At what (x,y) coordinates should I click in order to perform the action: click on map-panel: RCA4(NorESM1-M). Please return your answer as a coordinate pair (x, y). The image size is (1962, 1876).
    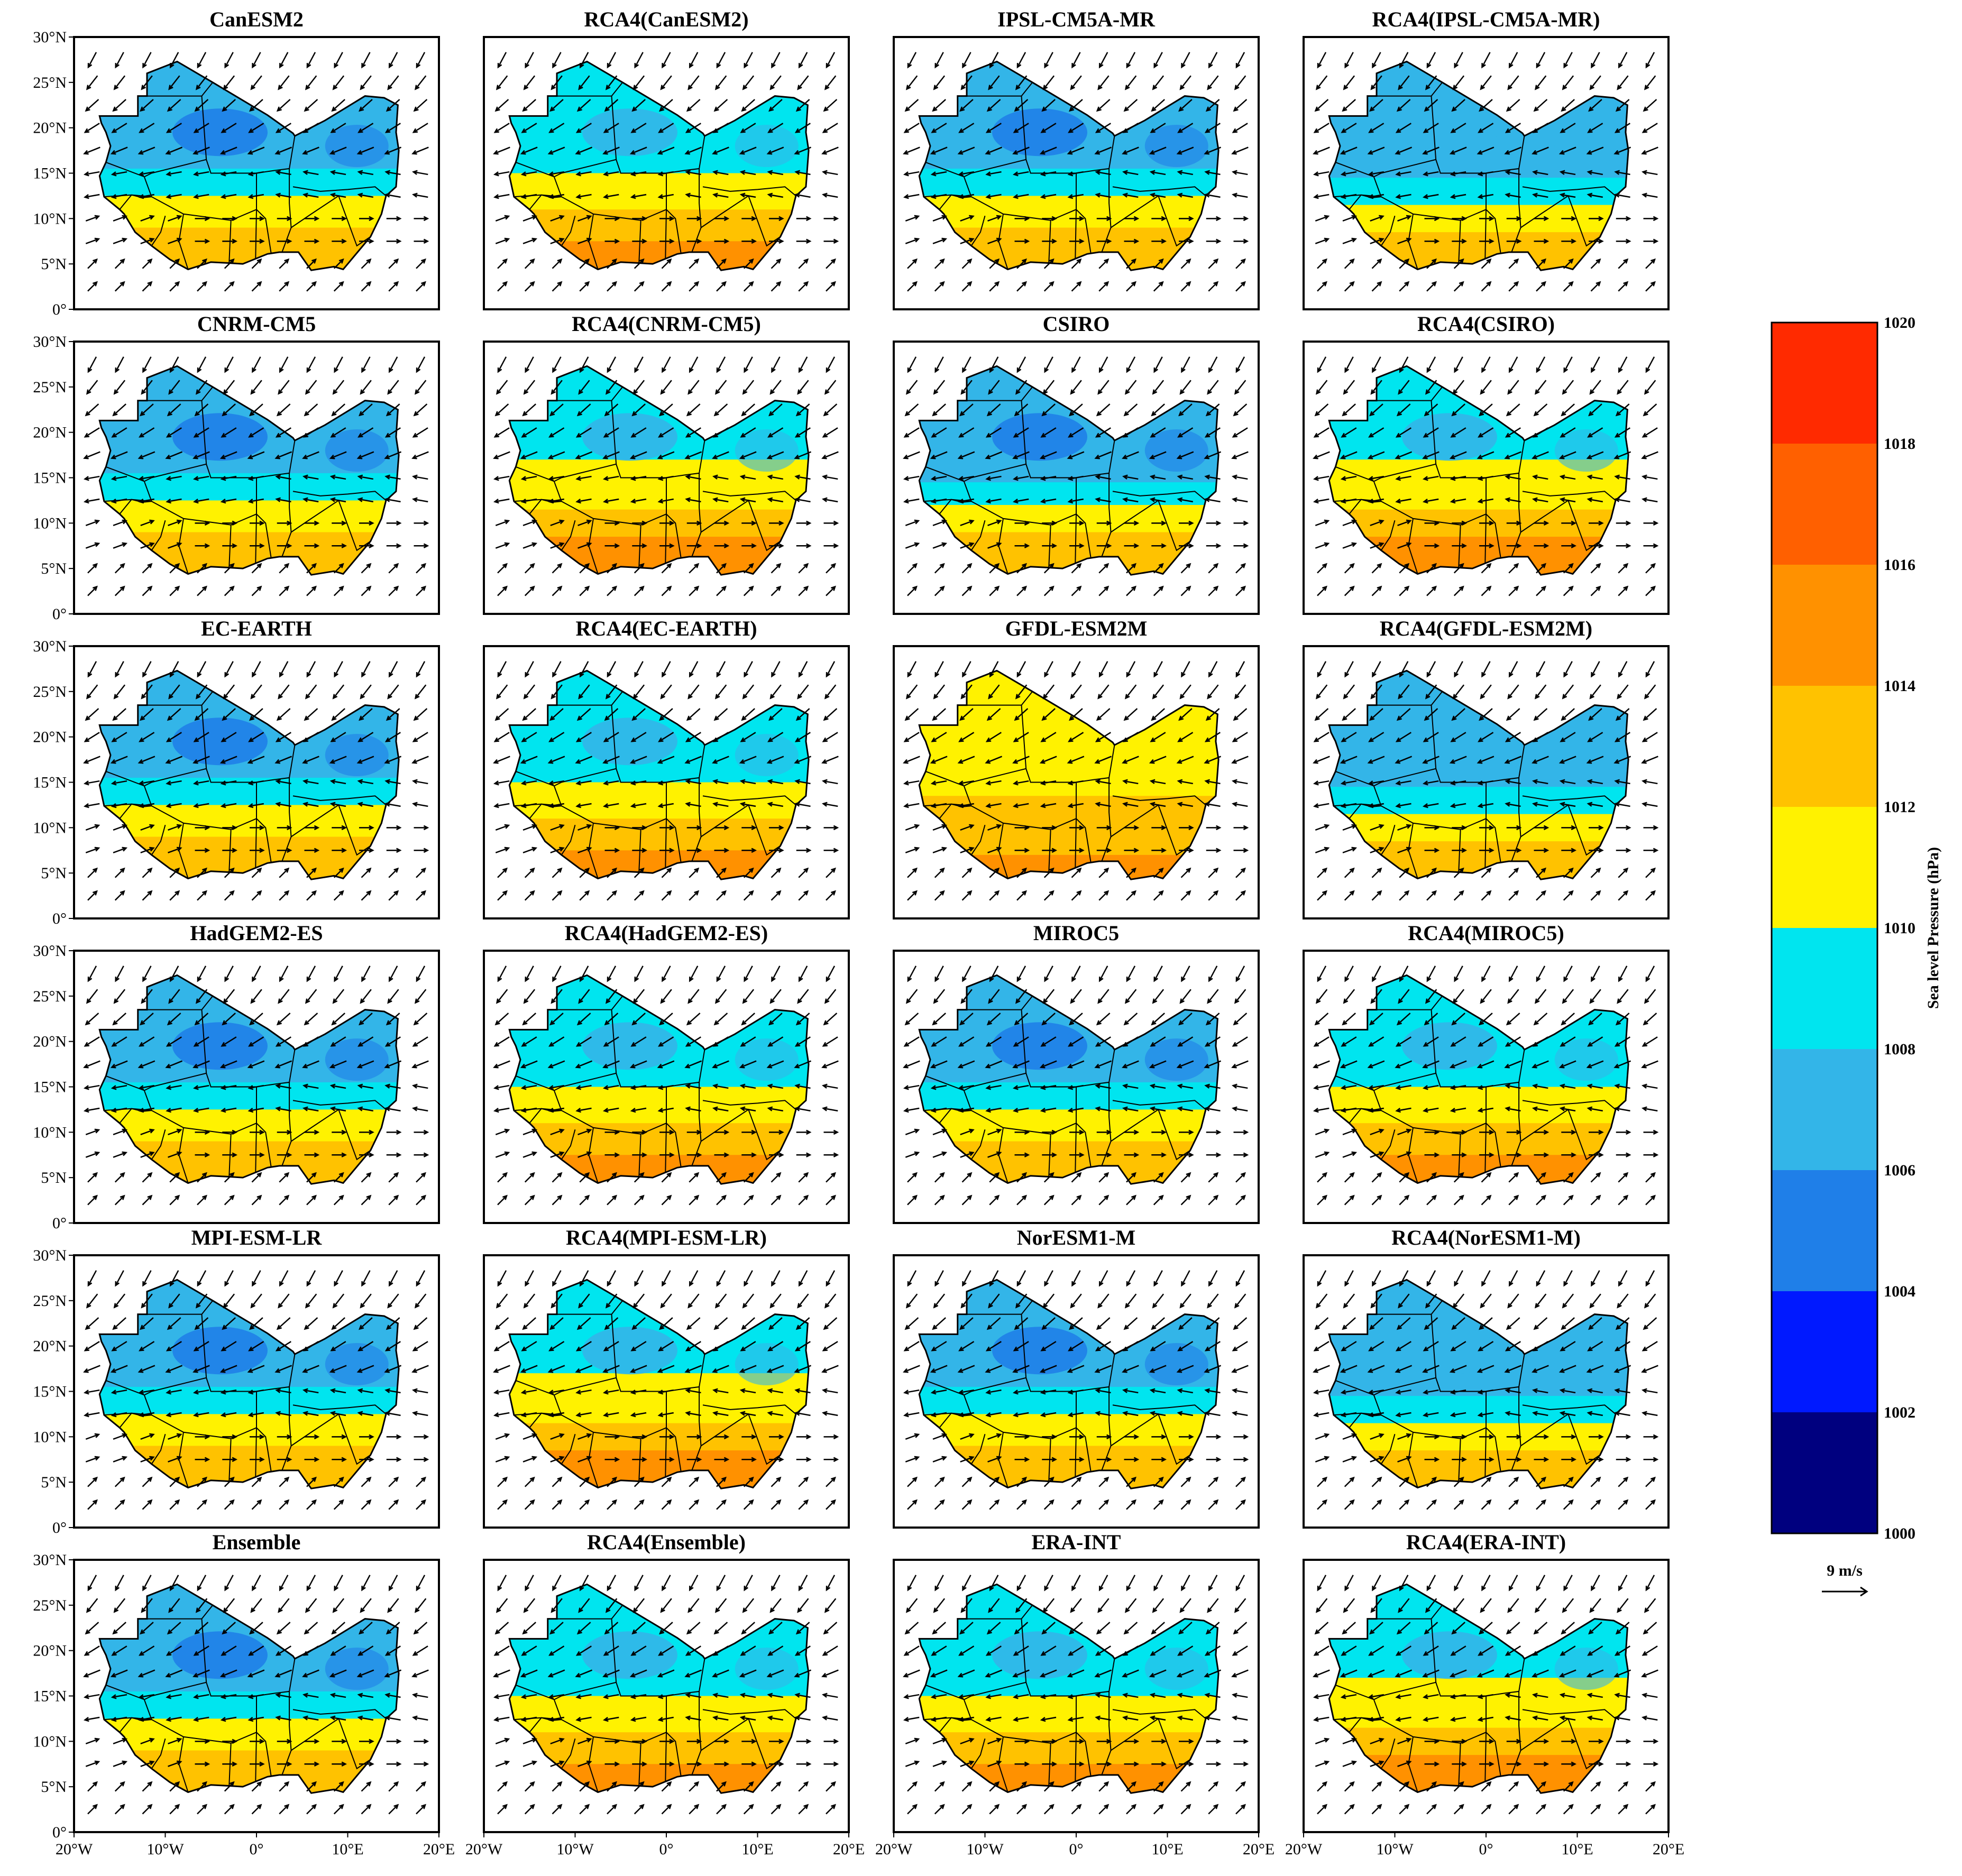
    Looking at the image, I should click on (1487, 1377).